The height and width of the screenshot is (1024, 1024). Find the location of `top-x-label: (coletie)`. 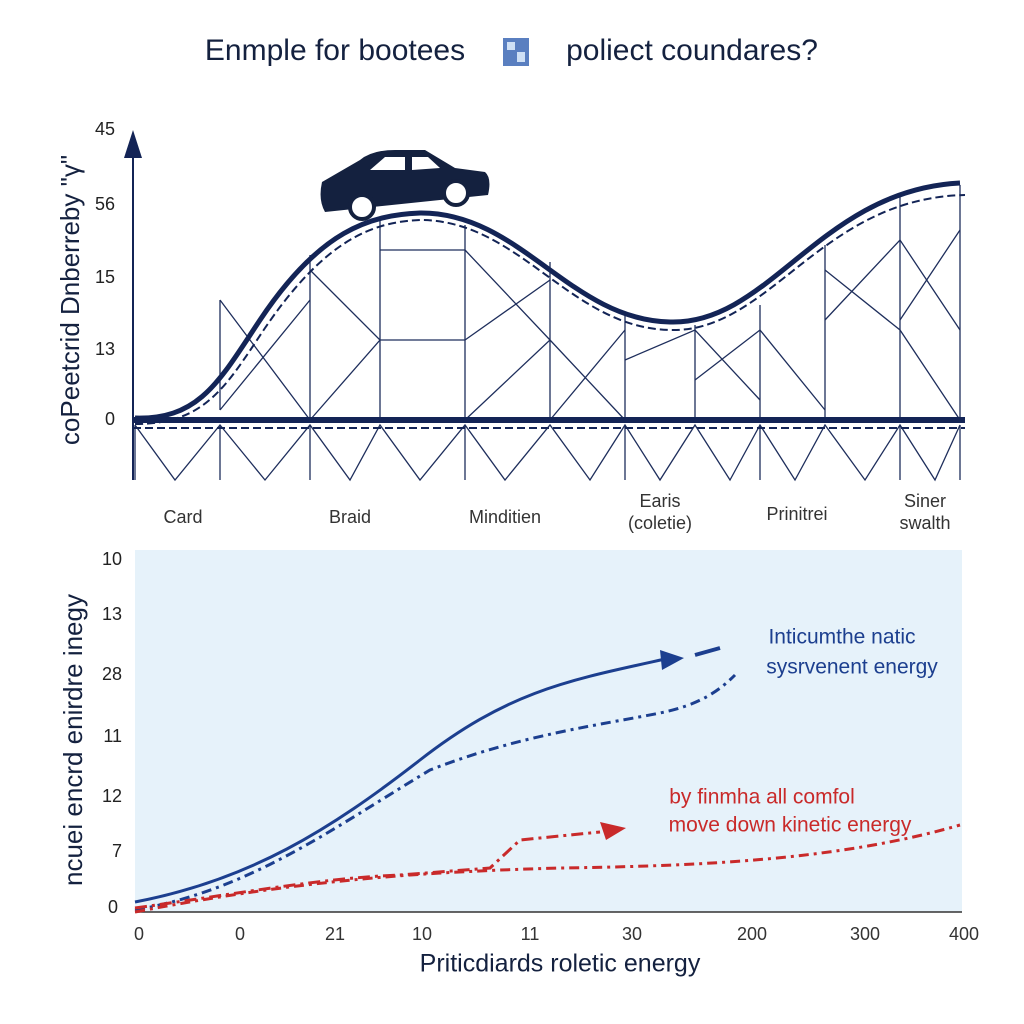

top-x-label: (coletie) is located at coordinates (660, 523).